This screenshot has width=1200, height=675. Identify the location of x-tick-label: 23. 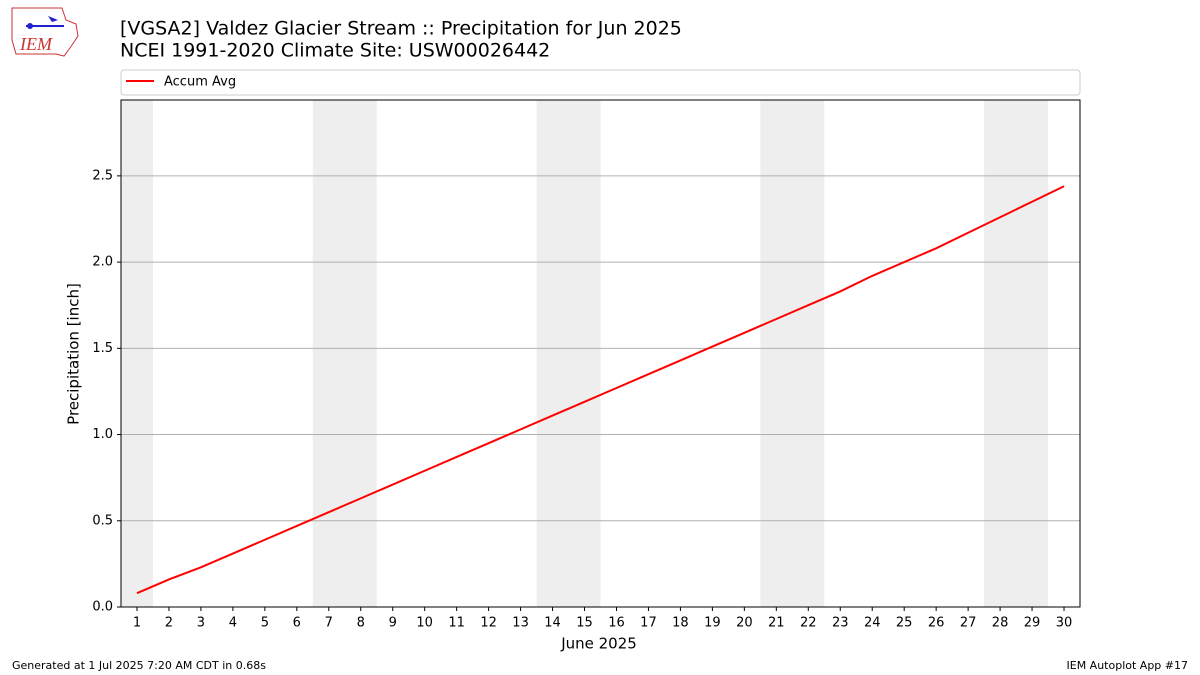
(840, 623).